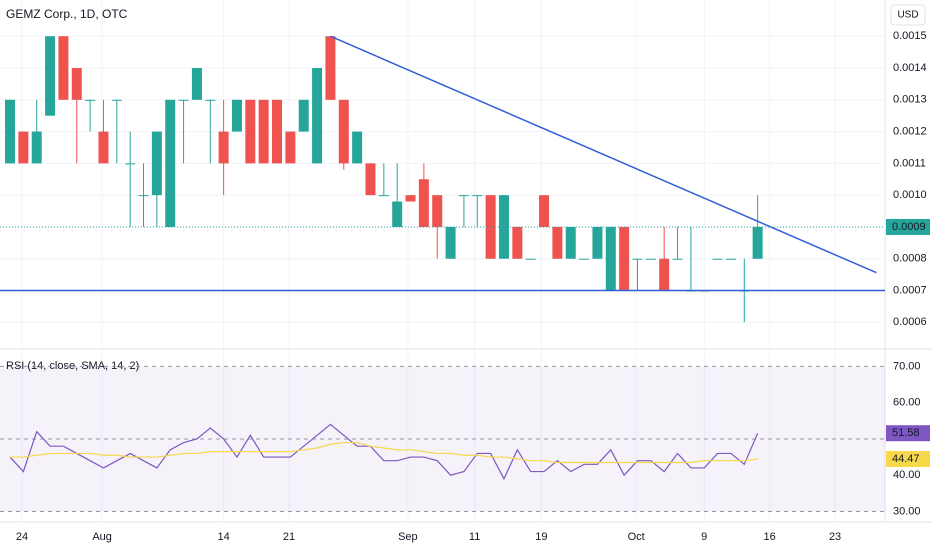 This screenshot has height=550, width=932. I want to click on y-tick-label: 0.0006, so click(910, 322).